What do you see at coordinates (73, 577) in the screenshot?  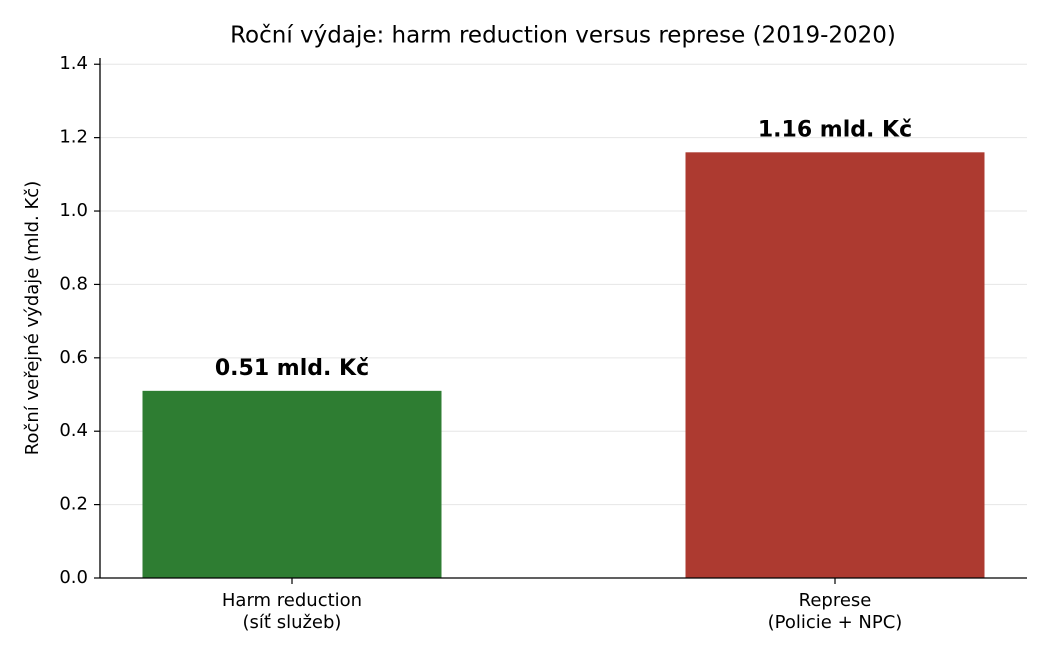 I see `y-tick-label: 0.0` at bounding box center [73, 577].